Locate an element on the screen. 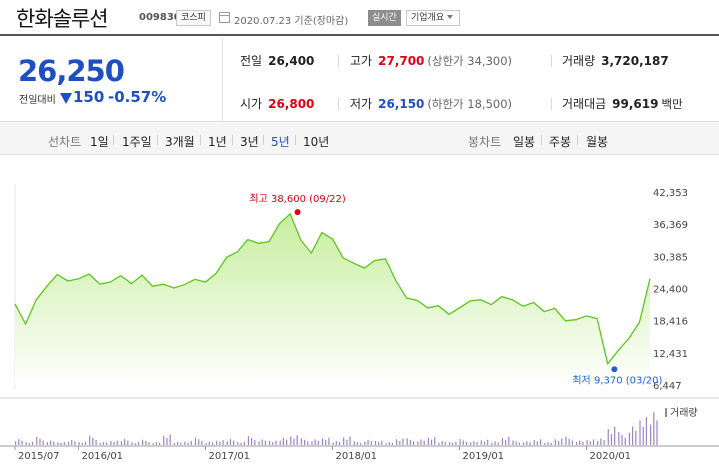 This screenshot has width=719, height=473. prev-close: 전일 26,400 is located at coordinates (277, 60).